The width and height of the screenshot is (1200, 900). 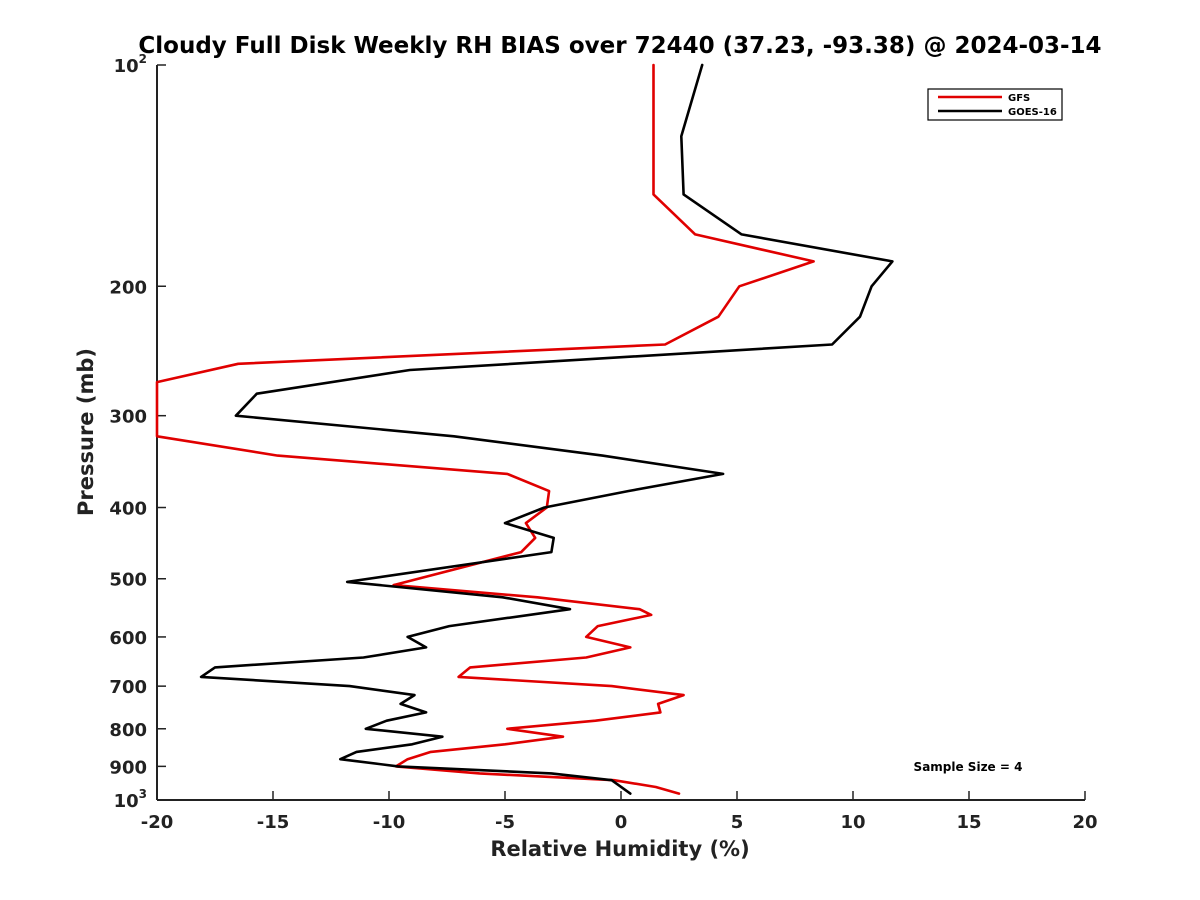 What do you see at coordinates (128, 730) in the screenshot?
I see `y-tick-label: 800` at bounding box center [128, 730].